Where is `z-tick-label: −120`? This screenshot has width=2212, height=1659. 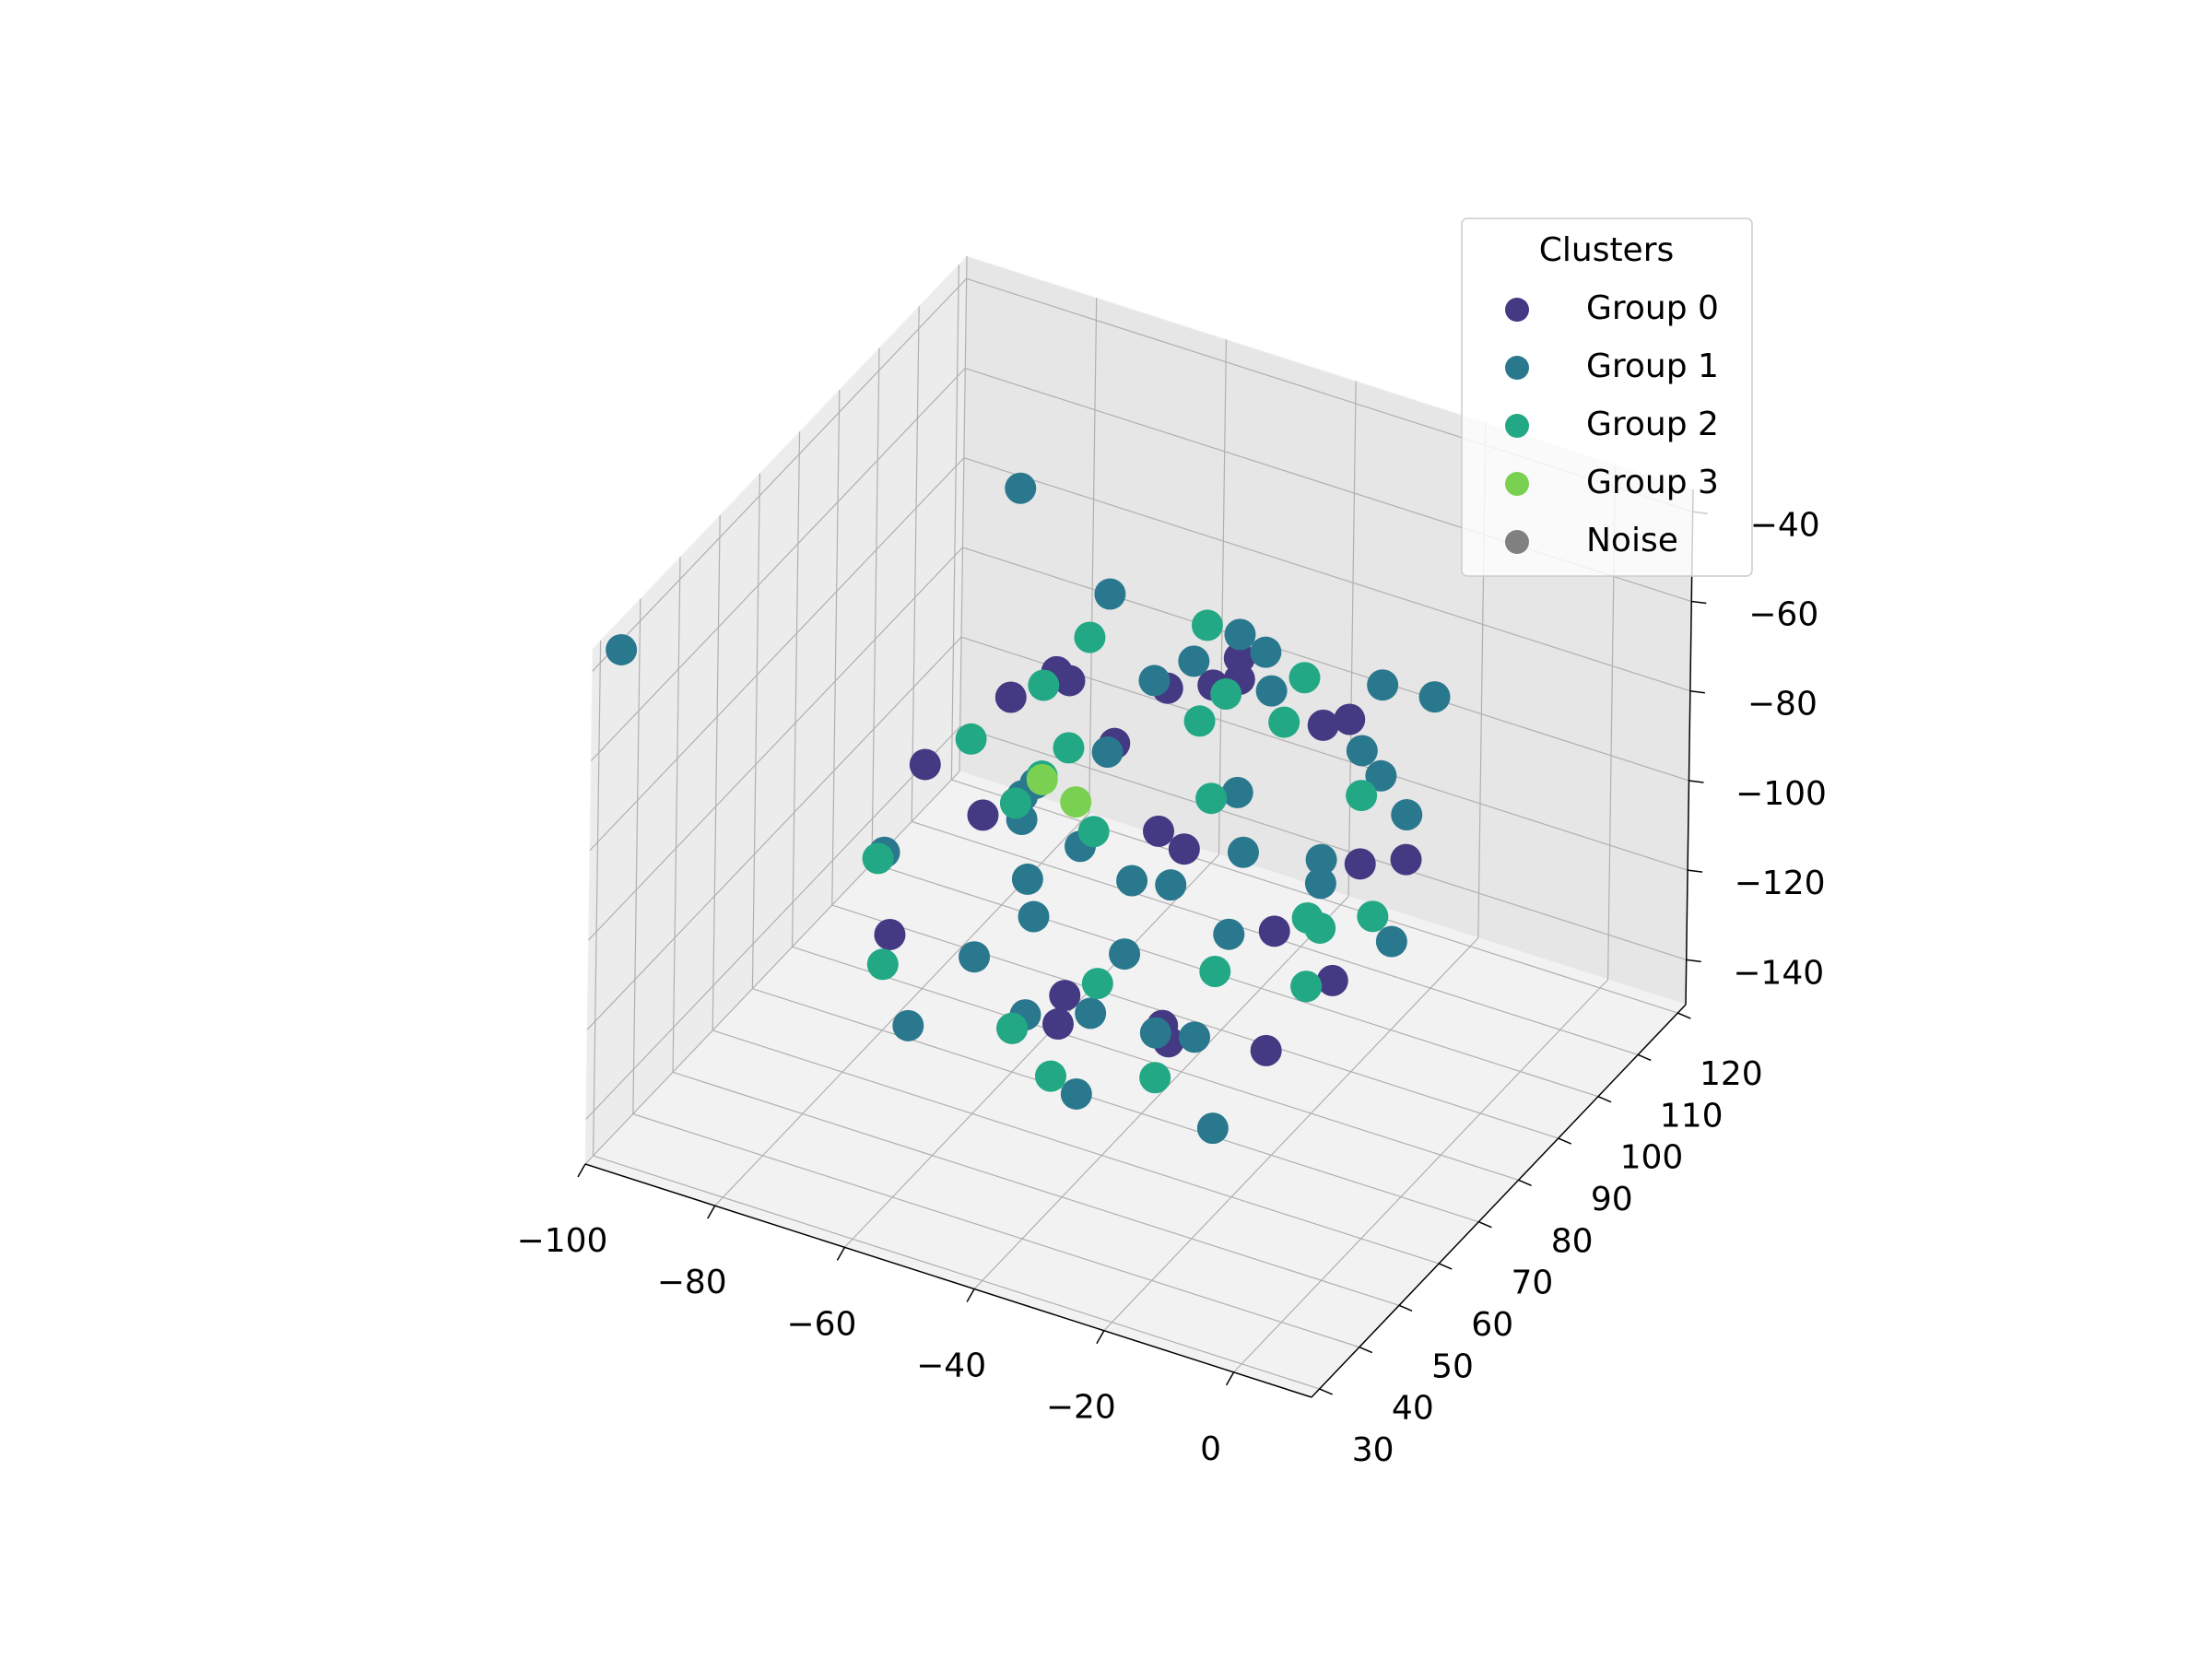 z-tick-label: −120 is located at coordinates (1780, 883).